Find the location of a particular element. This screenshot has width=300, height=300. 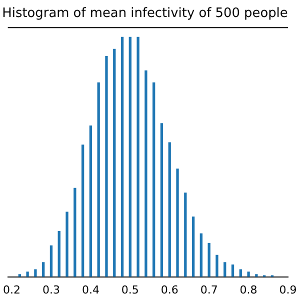

x-tick-label: 0.5 is located at coordinates (130, 289).